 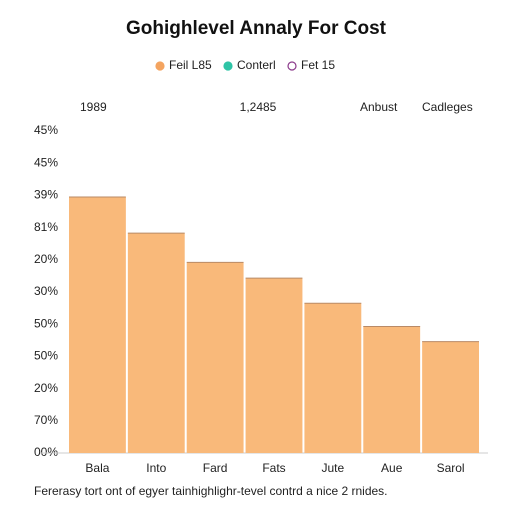 I want to click on y-tick-label: 70%, so click(x=46, y=420).